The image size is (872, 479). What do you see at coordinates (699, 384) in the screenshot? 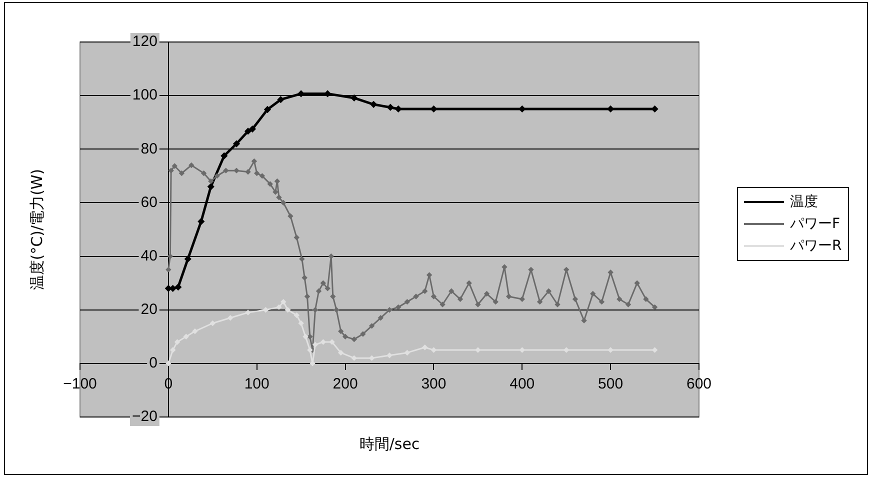
I see `x-tick-label: 600` at bounding box center [699, 384].